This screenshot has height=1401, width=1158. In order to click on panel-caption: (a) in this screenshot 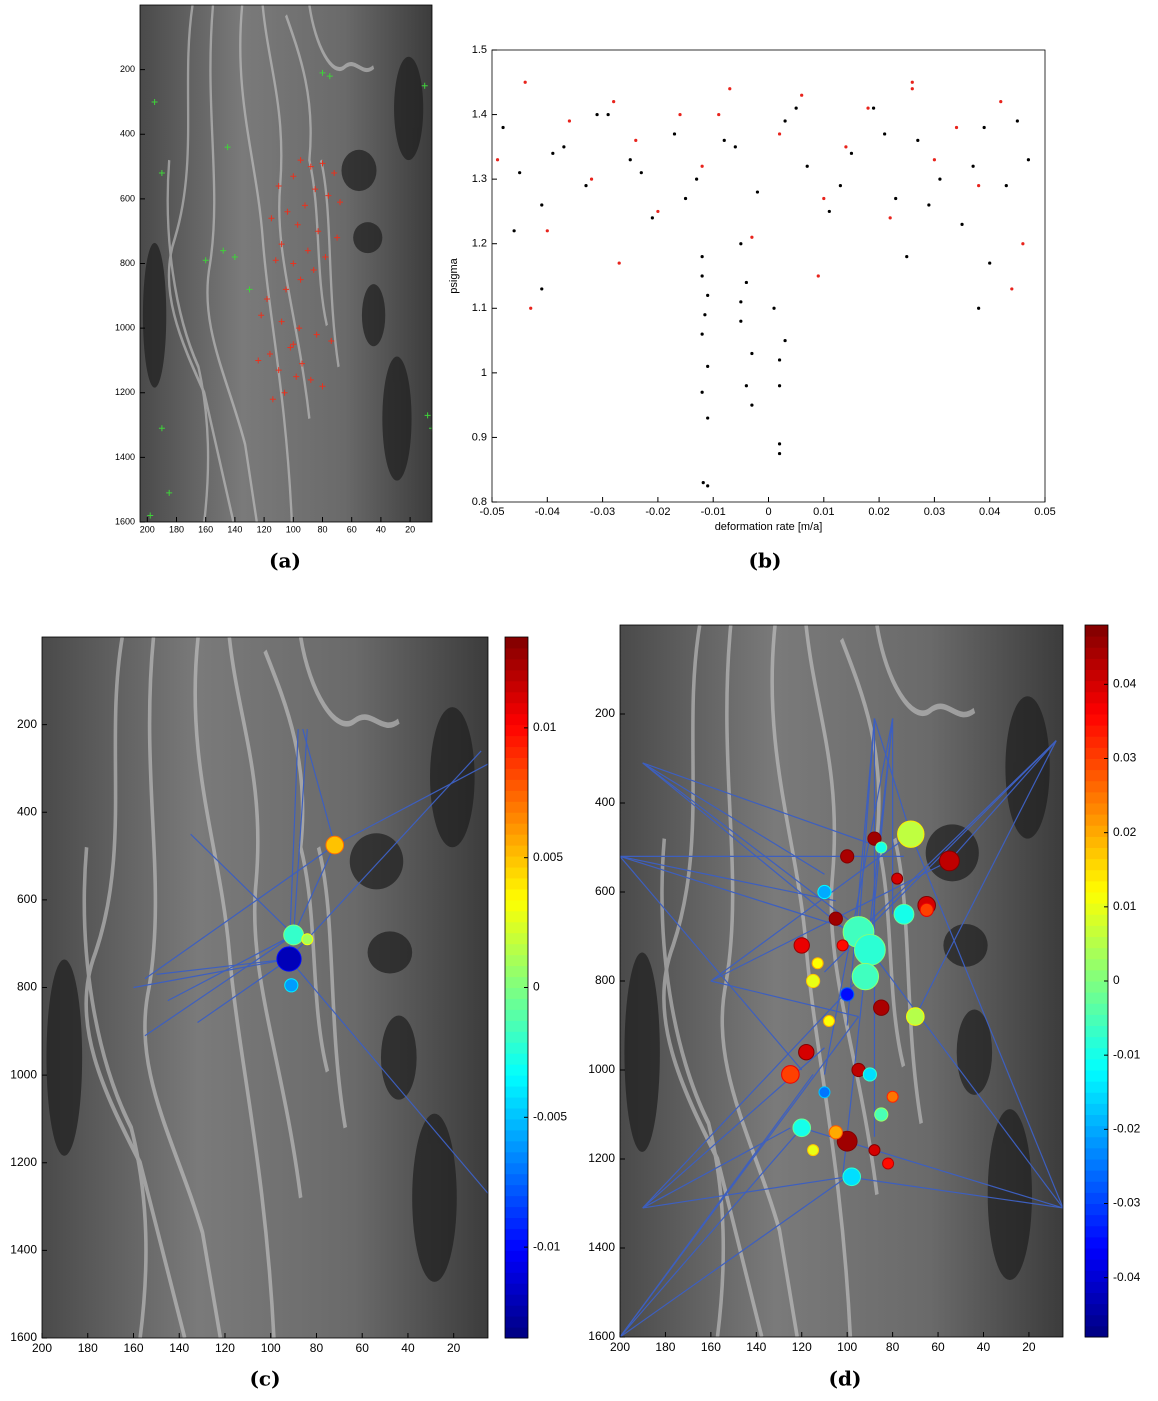, I will do `click(285, 561)`.